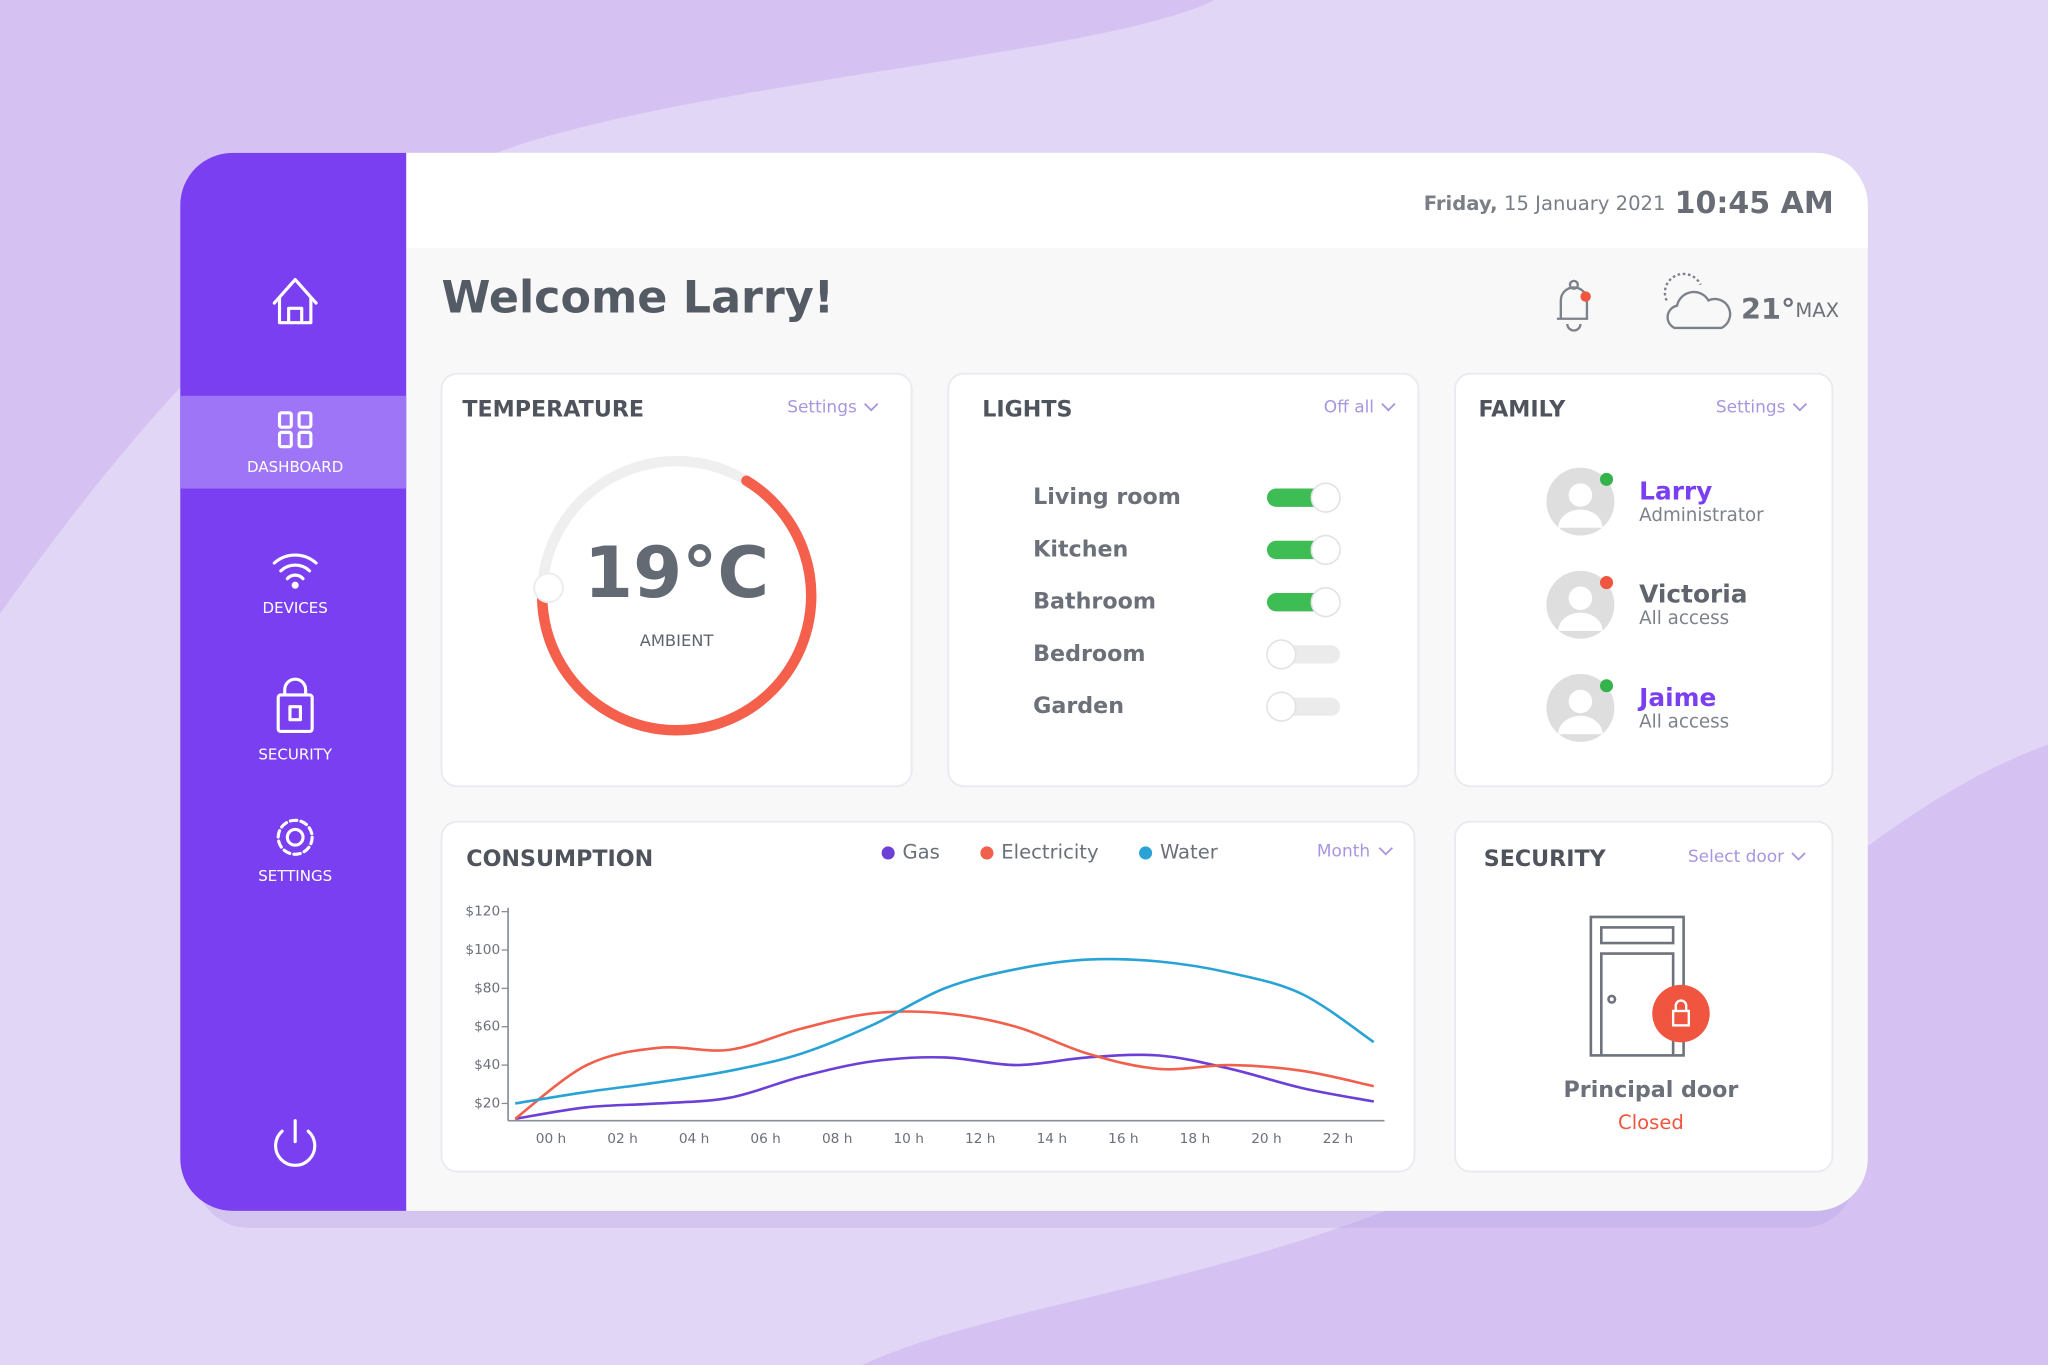  Describe the element at coordinates (295, 876) in the screenshot. I see `nav-label: SETTINGS` at that location.